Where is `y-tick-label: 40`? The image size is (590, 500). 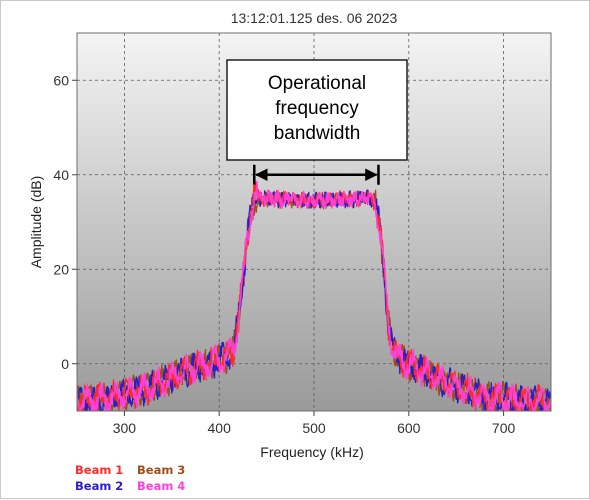 y-tick-label: 40 is located at coordinates (61, 175).